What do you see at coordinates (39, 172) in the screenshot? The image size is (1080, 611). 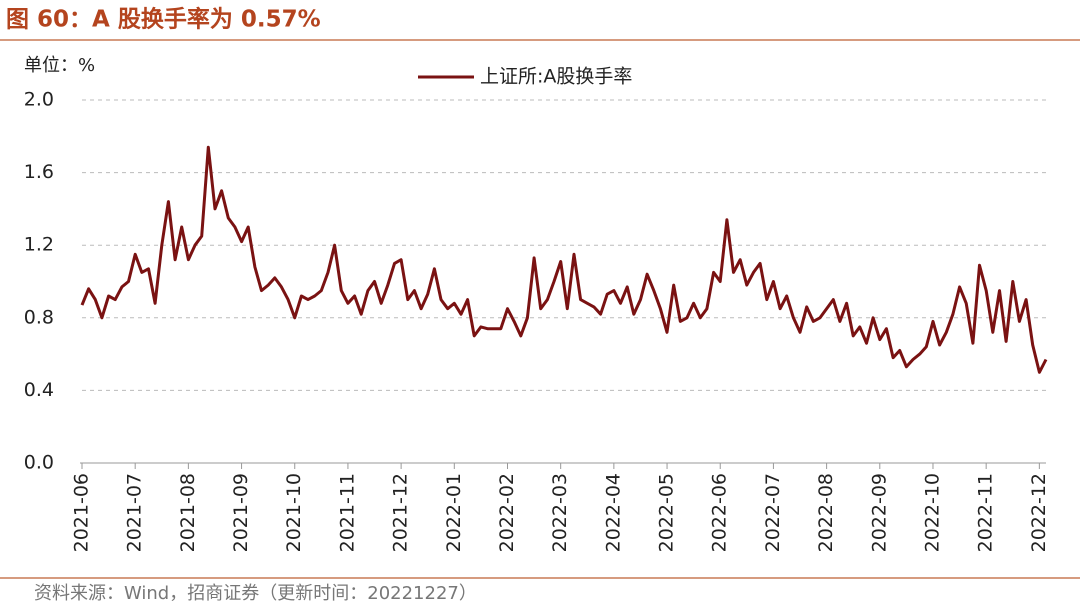 I see `y-tick-label: 1.6` at bounding box center [39, 172].